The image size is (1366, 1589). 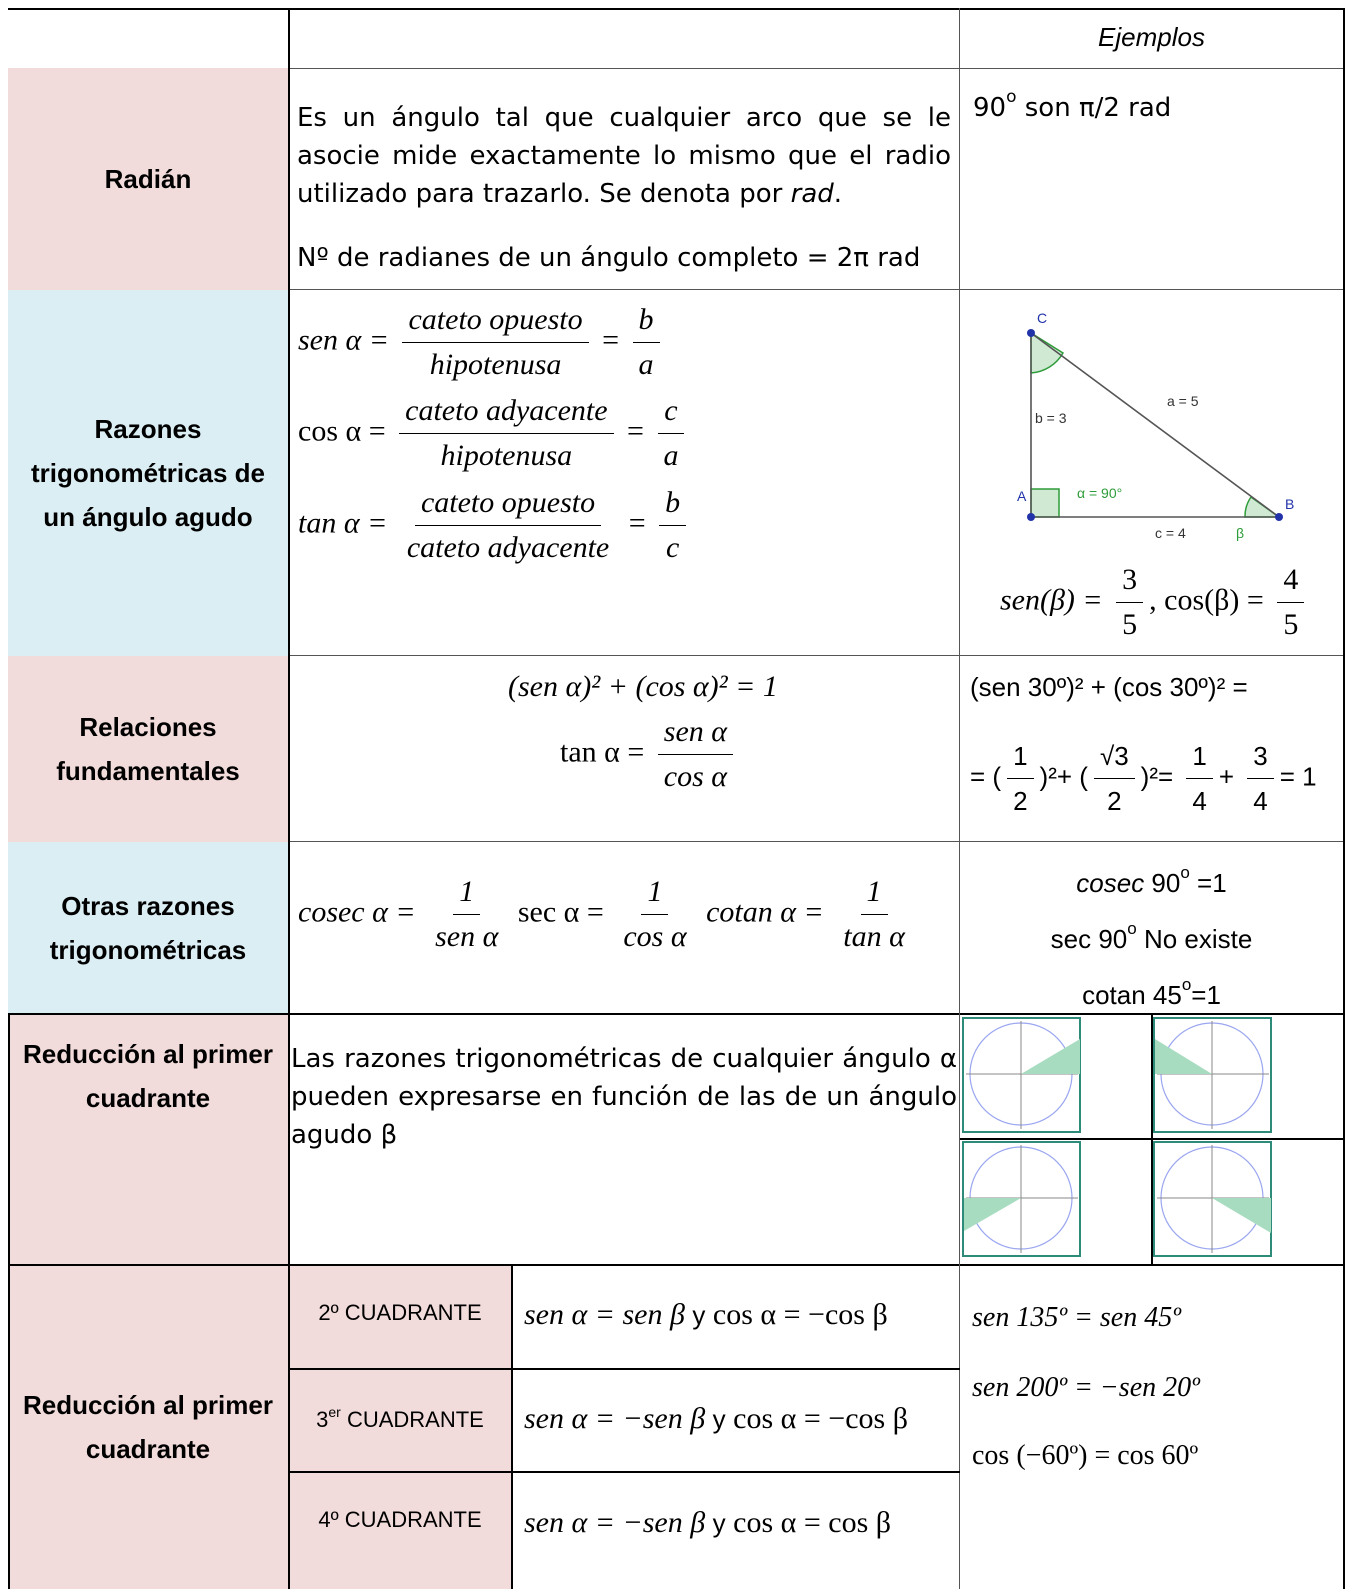 I want to click on row-title-radian: Radián, so click(x=148, y=179).